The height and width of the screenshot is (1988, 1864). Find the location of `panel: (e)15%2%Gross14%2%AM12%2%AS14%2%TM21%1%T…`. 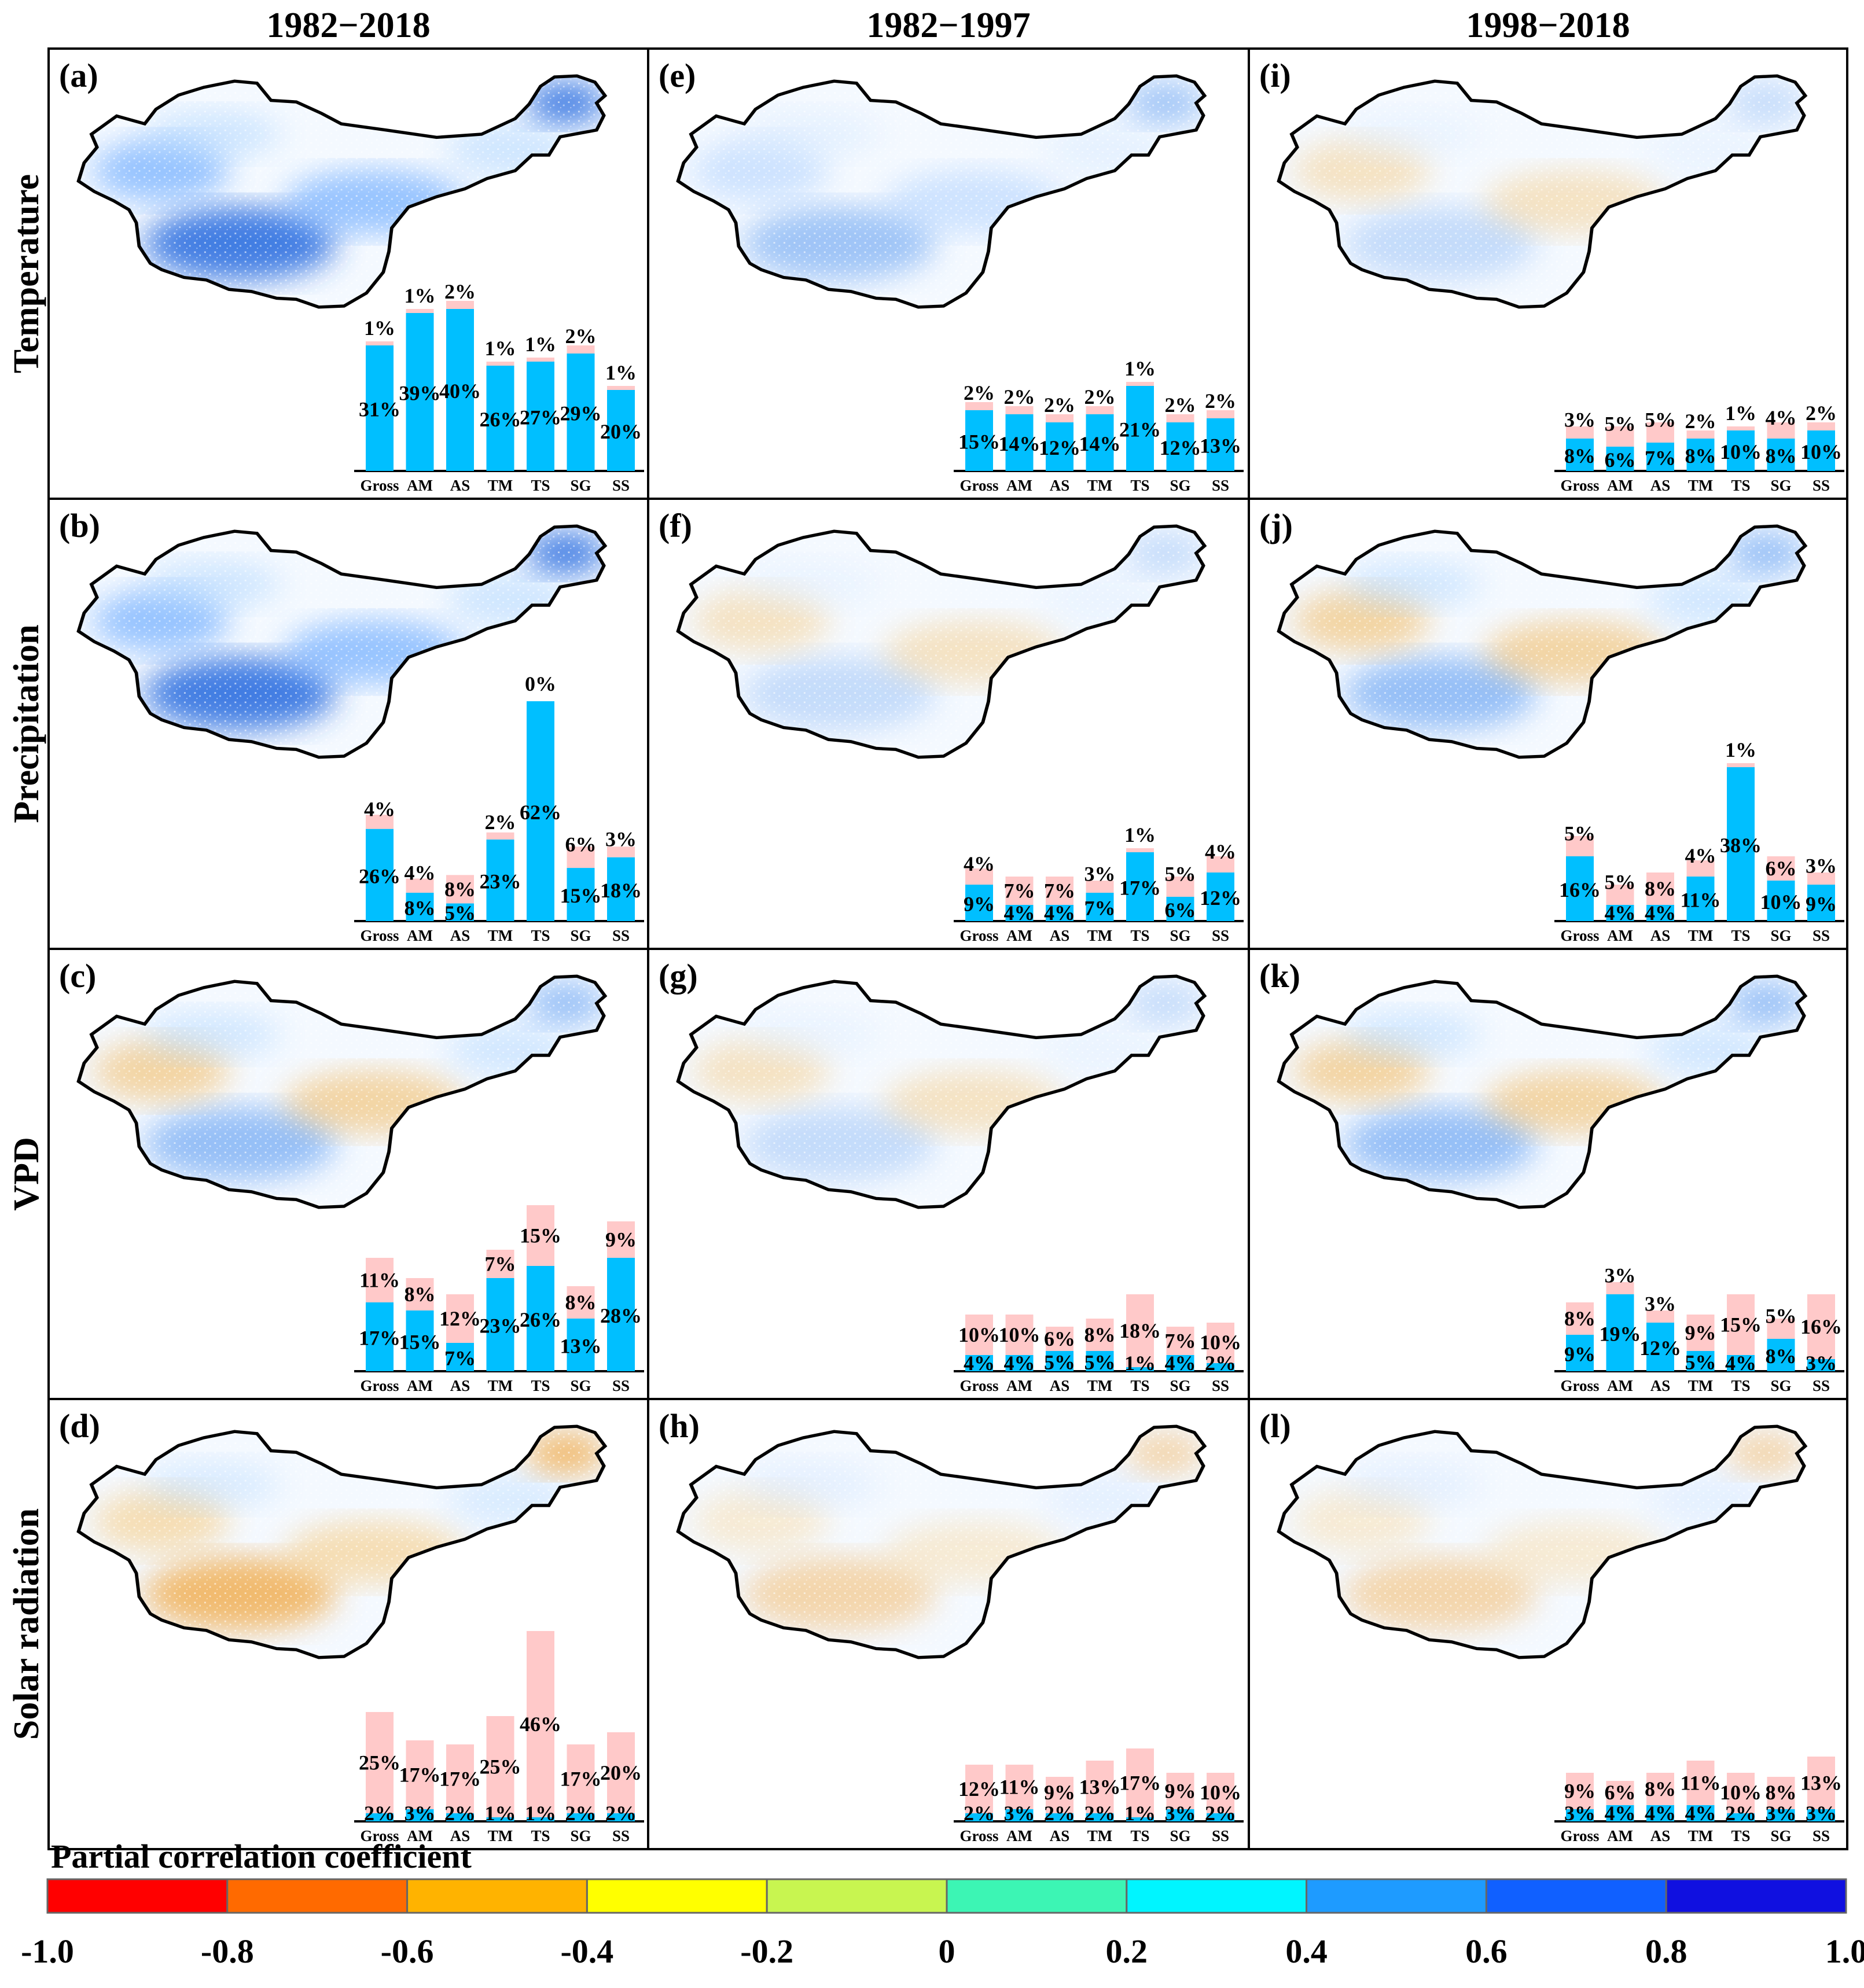

panel: (e)15%2%Gross14%2%AM12%2%AS14%2%TM21%1%T… is located at coordinates (948, 273).